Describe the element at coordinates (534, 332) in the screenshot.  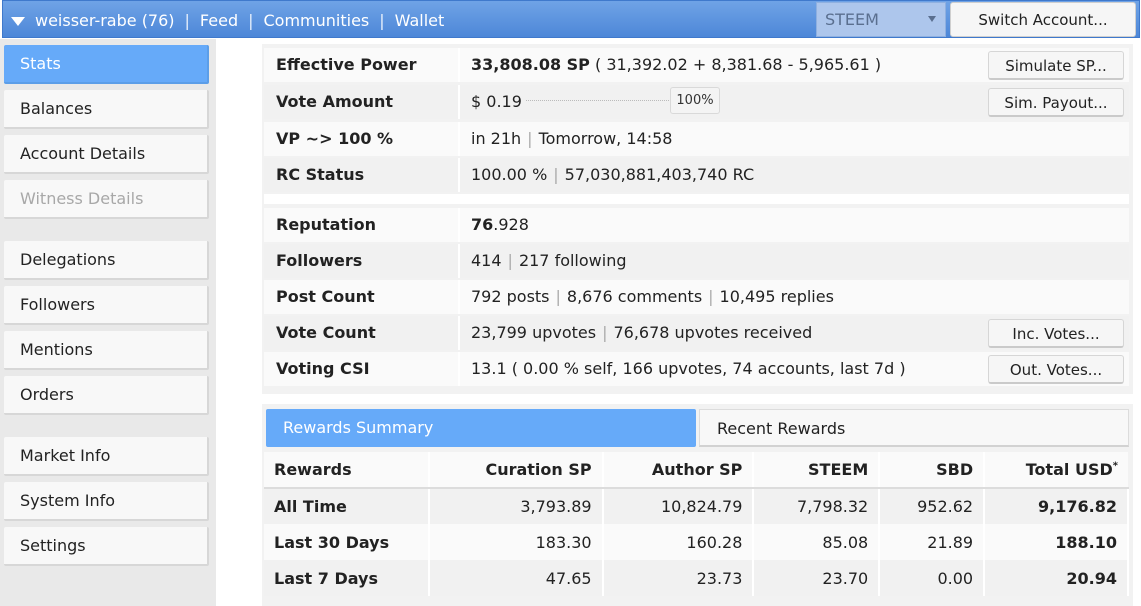
I see `upvotes-count: 23,799 upvotes` at that location.